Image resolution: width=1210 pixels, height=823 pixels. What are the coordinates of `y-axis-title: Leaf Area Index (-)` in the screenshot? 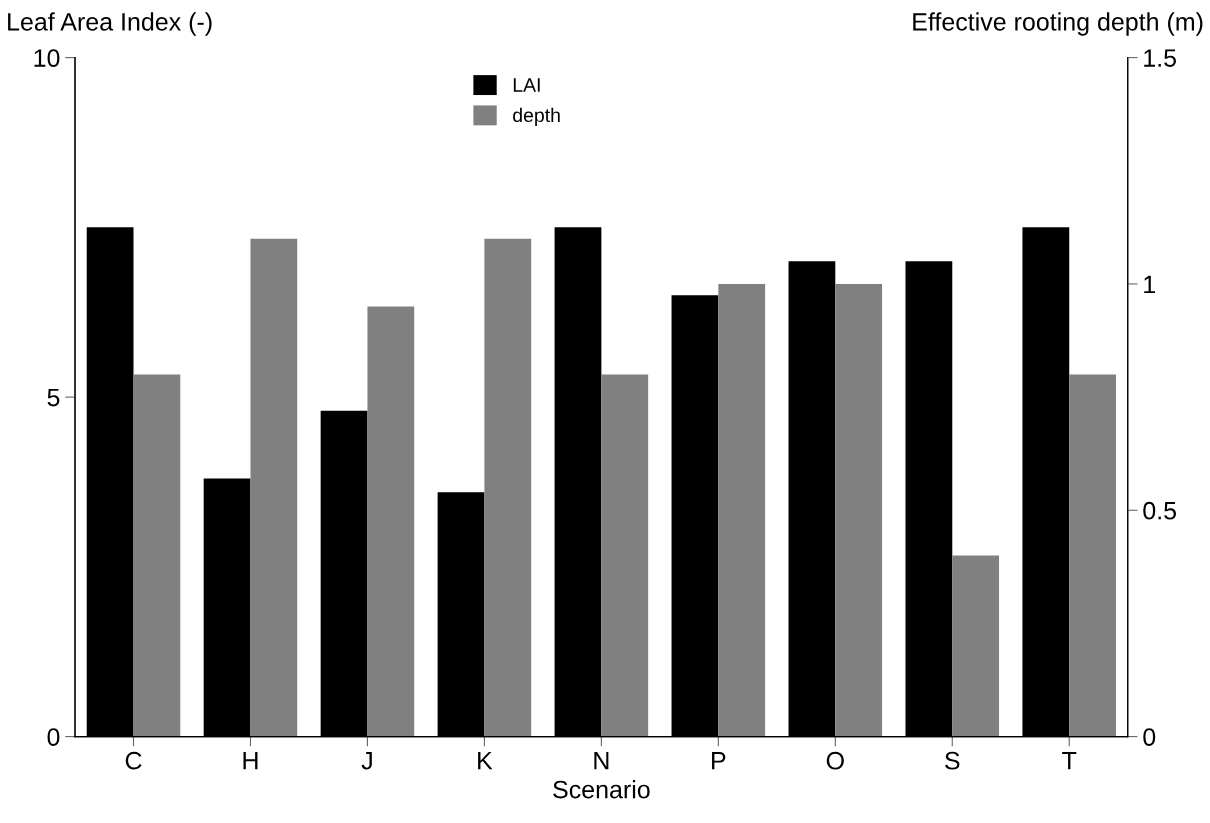 It's located at (110, 24).